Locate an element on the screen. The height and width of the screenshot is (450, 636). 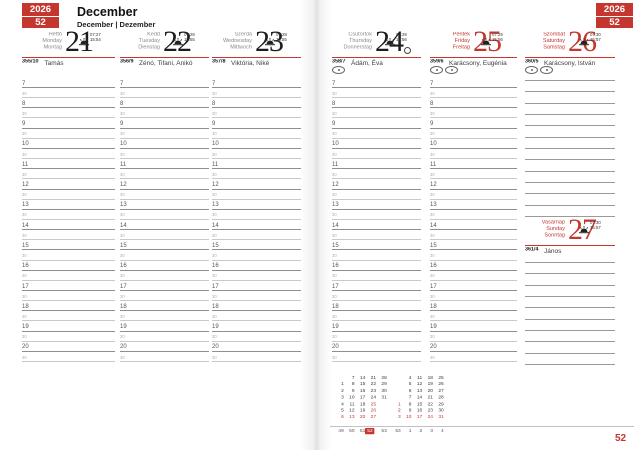
mini-cal-date: 23 is located at coordinates (430, 410).